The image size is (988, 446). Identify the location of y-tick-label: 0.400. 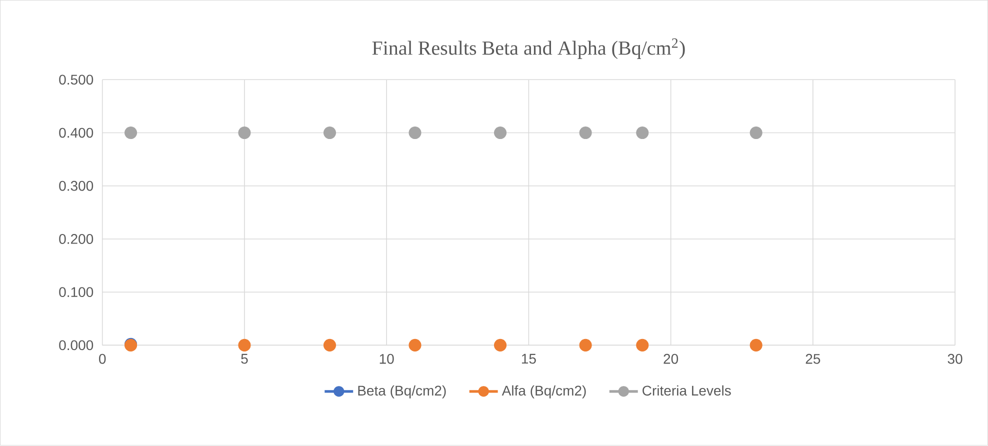
(76, 133).